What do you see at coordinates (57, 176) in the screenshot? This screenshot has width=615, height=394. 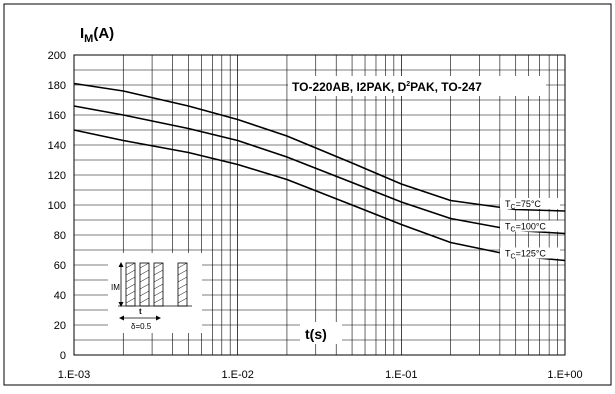 I see `y-tick-label: 120` at bounding box center [57, 176].